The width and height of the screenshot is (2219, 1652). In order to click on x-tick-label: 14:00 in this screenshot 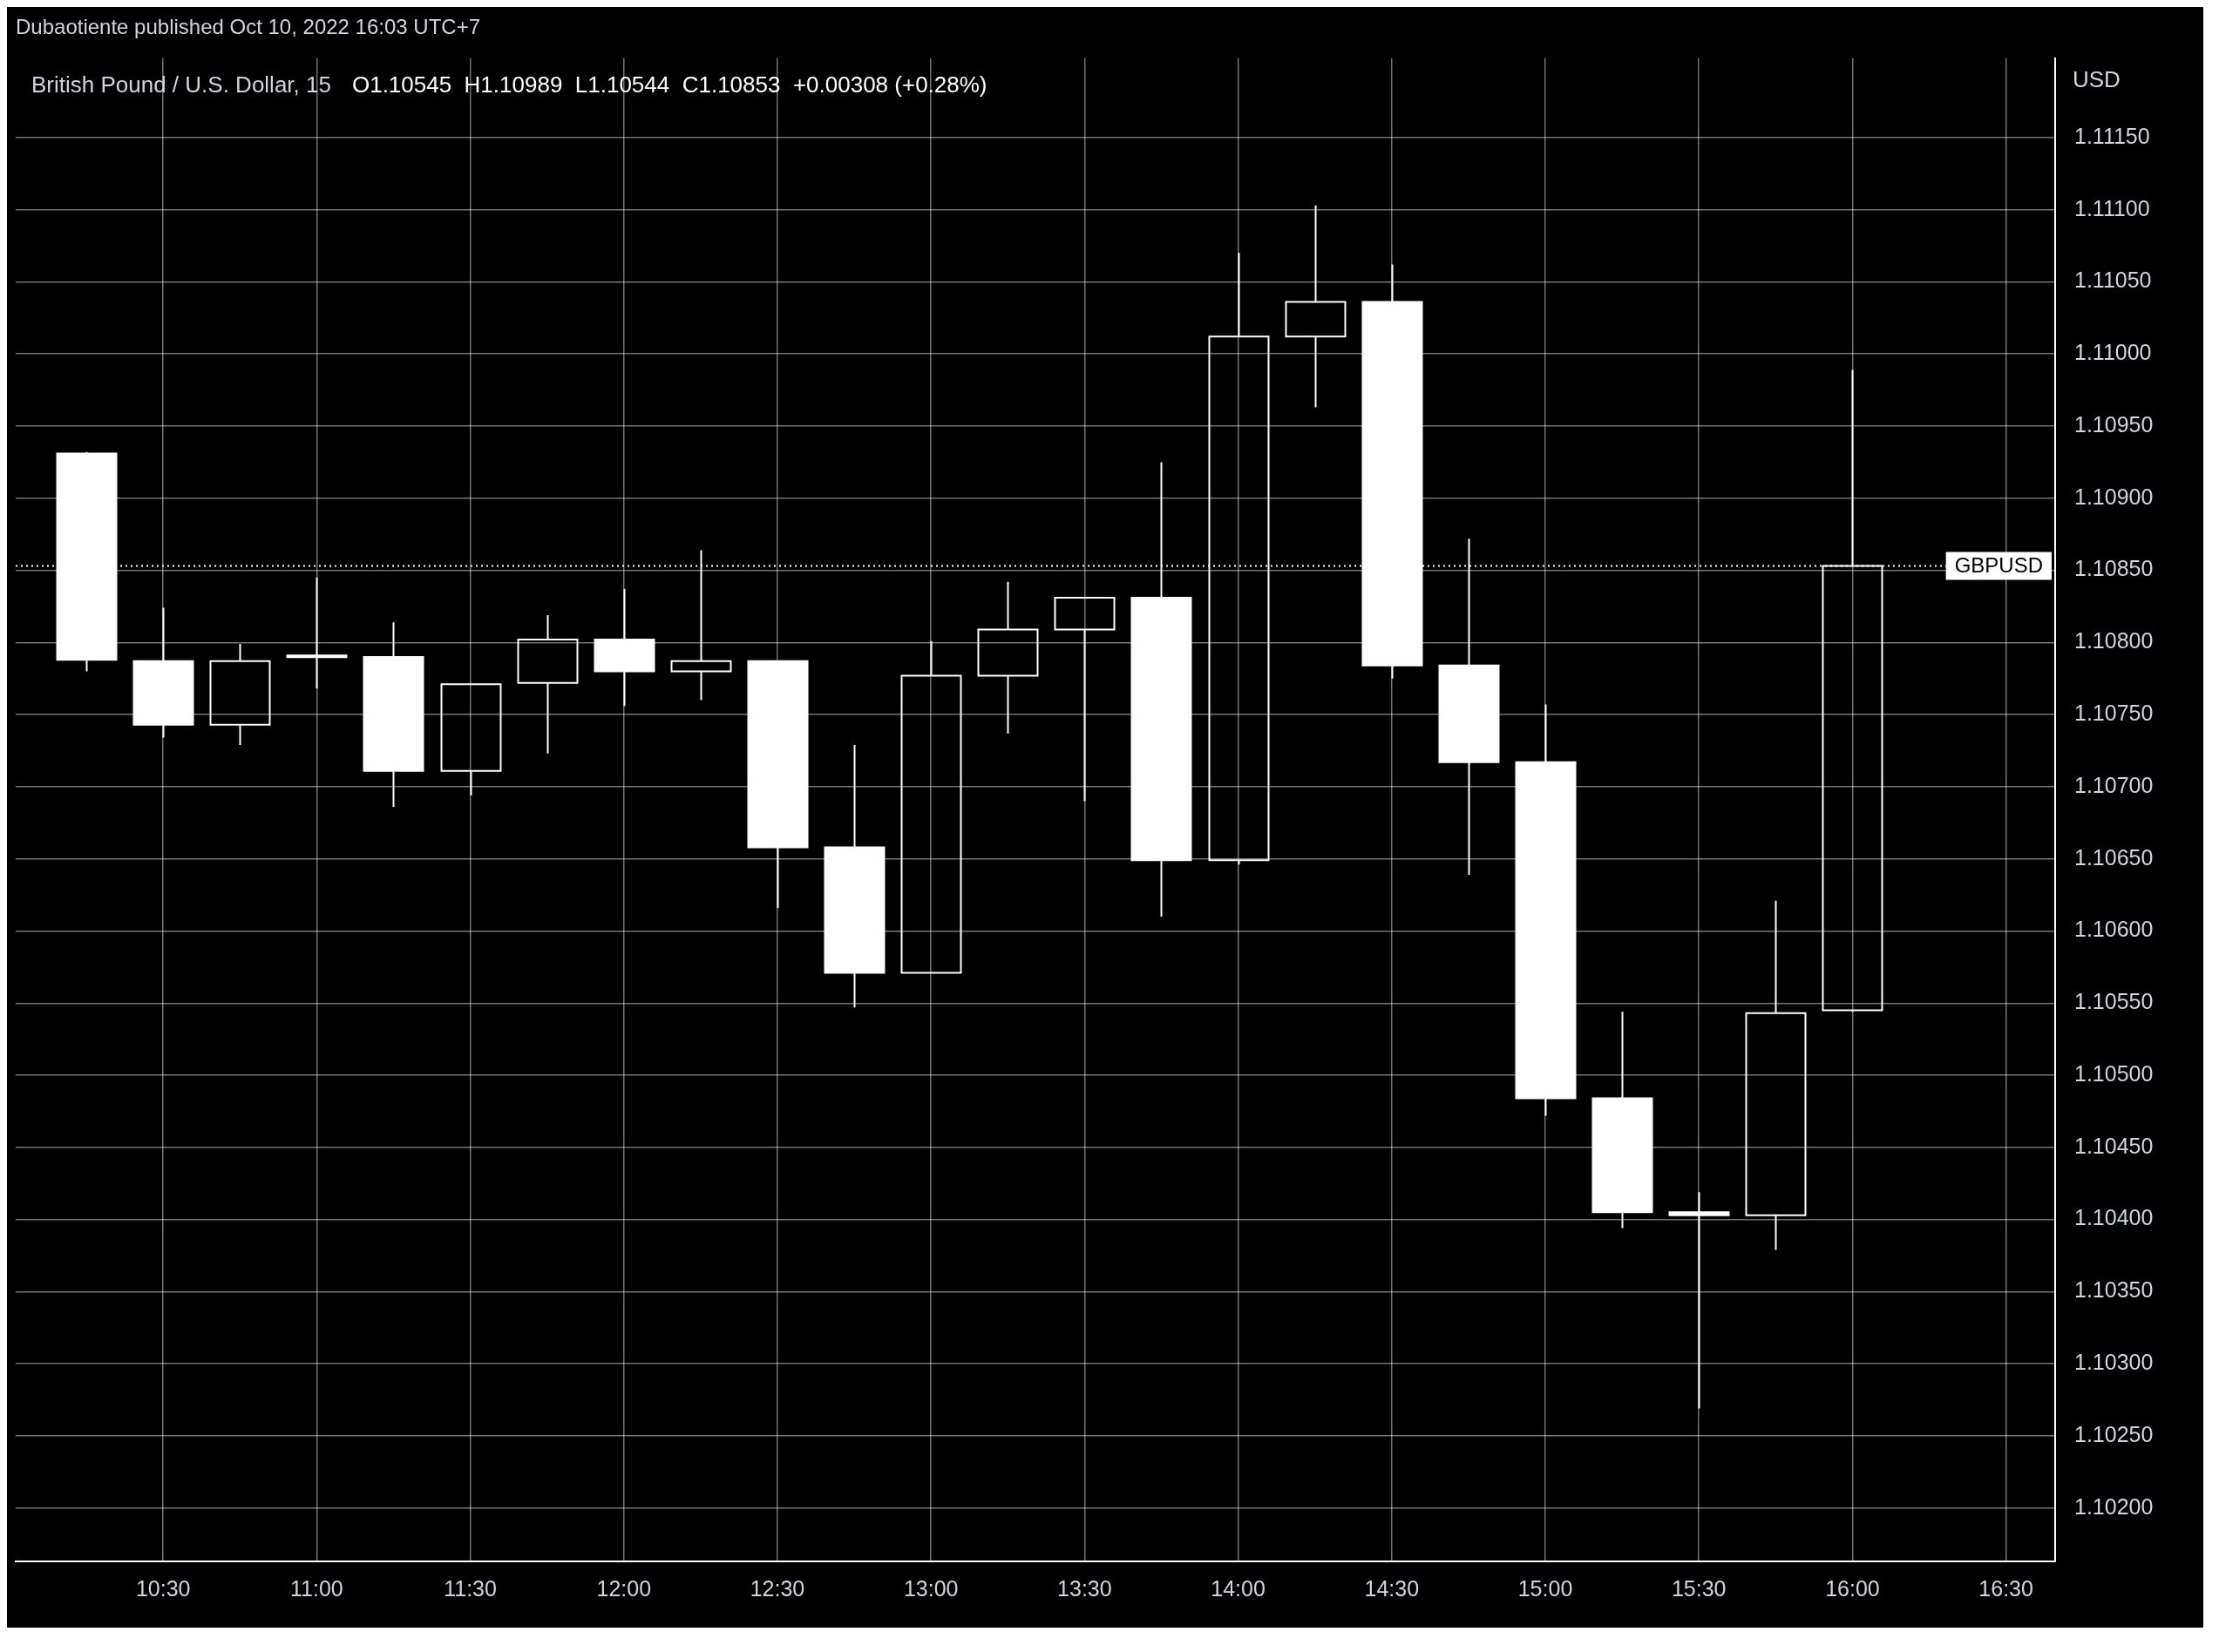, I will do `click(1238, 1588)`.